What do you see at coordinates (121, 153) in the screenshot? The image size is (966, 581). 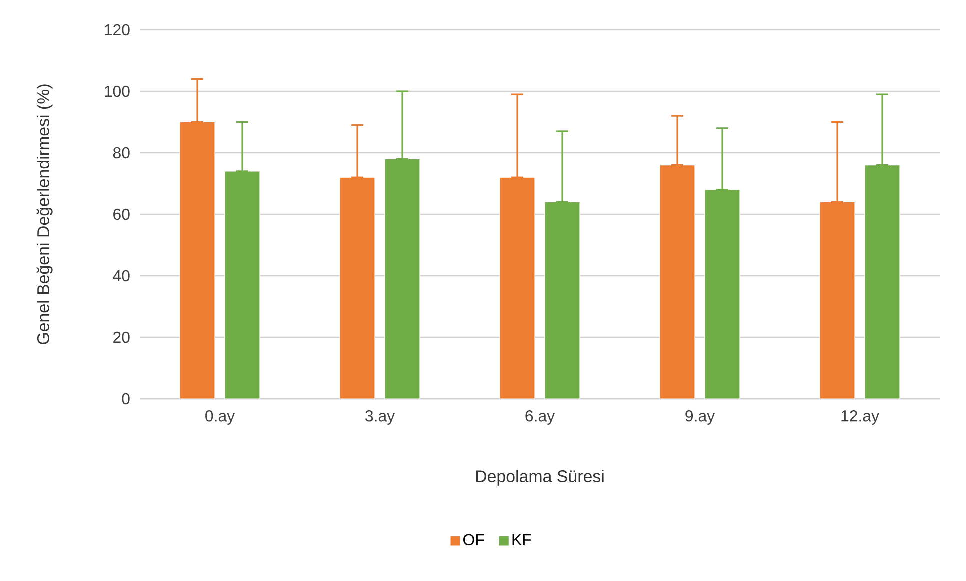 I see `y-tick-label: 80` at bounding box center [121, 153].